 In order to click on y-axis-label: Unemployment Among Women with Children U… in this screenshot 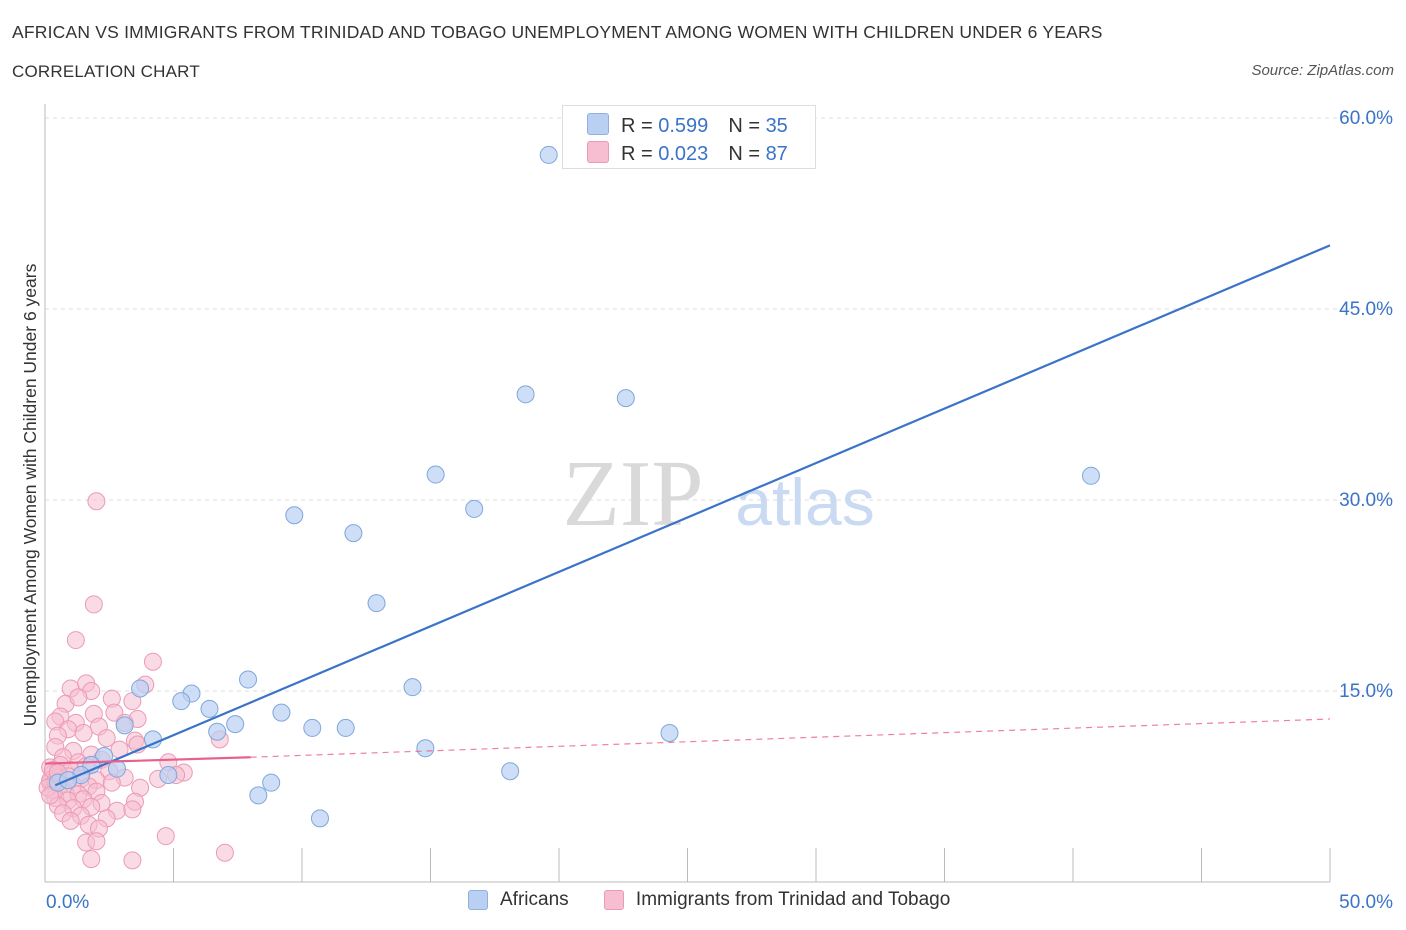, I will do `click(30, 494)`.